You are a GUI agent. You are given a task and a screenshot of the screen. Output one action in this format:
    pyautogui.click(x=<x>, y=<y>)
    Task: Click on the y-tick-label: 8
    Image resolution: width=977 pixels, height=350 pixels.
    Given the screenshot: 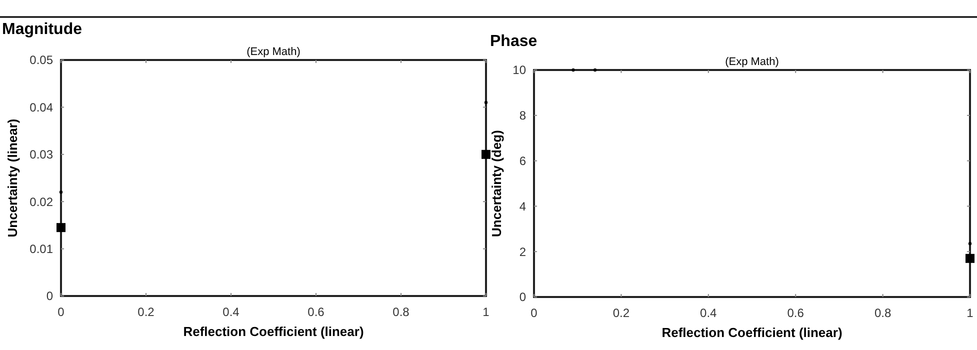 What is the action you would take?
    pyautogui.click(x=522, y=115)
    